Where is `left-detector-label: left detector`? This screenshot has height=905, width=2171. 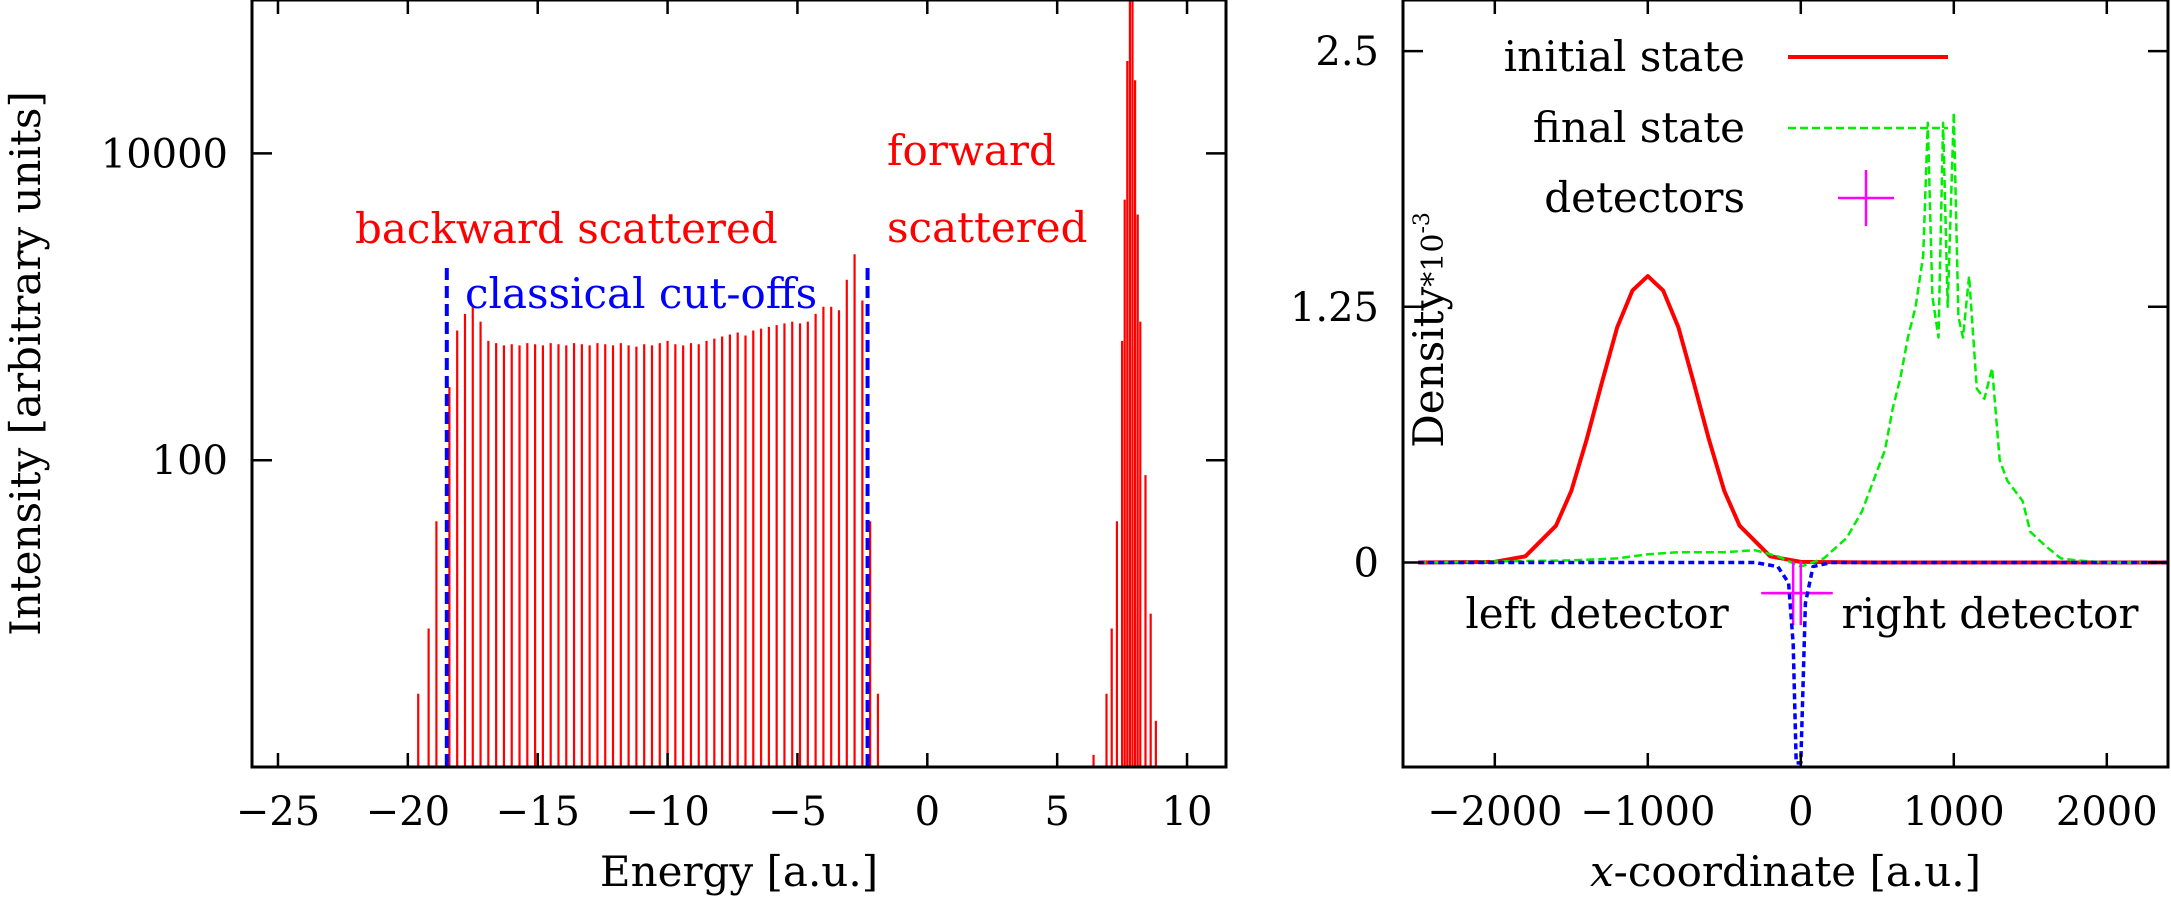
left-detector-label: left detector is located at coordinates (1597, 613).